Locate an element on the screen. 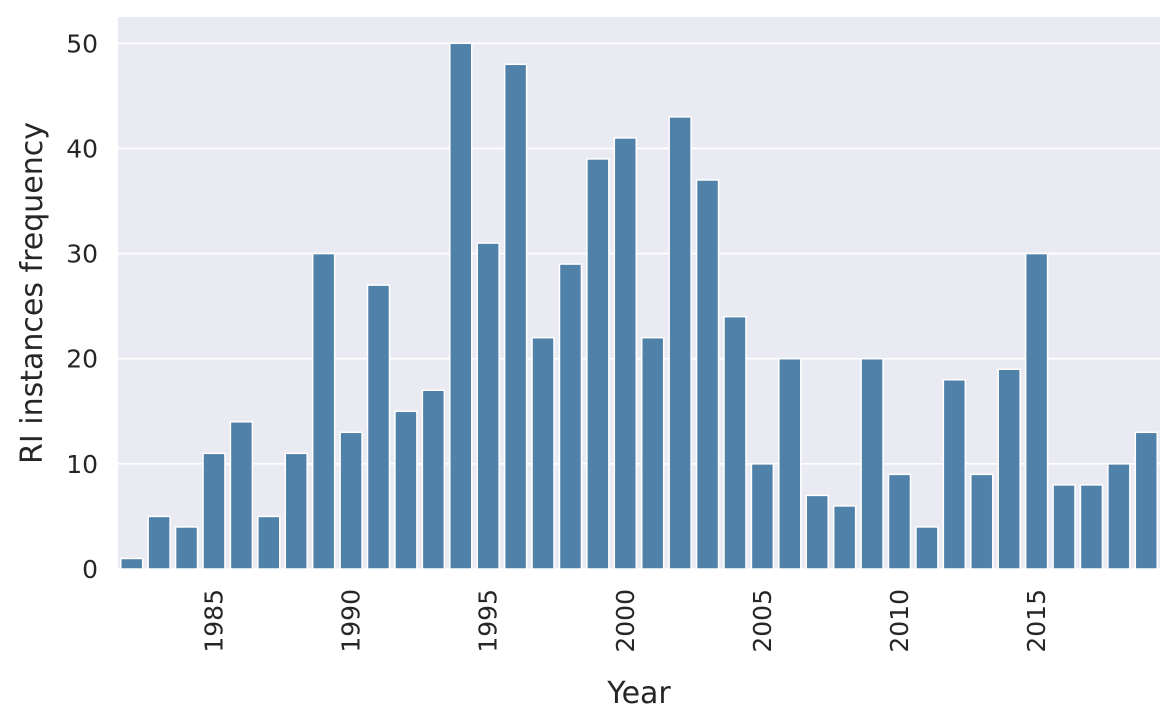  x-tick-label: 1990 is located at coordinates (351, 621).